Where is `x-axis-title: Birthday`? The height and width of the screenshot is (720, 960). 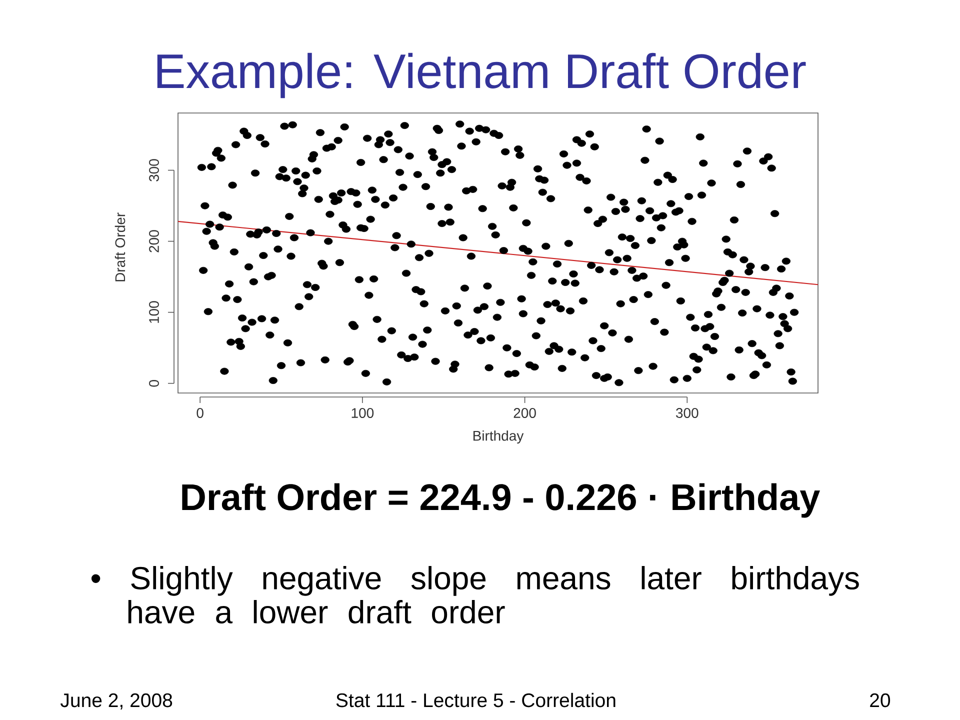 x-axis-title: Birthday is located at coordinates (498, 437).